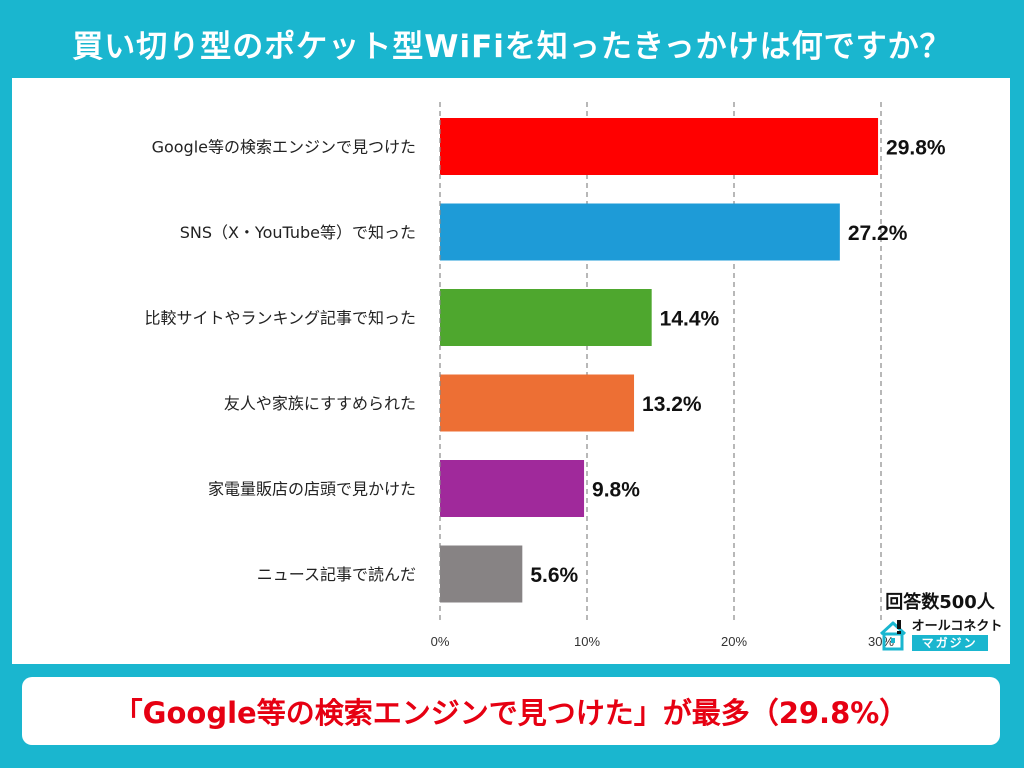  I want to click on value-label: 14.4%, so click(690, 319).